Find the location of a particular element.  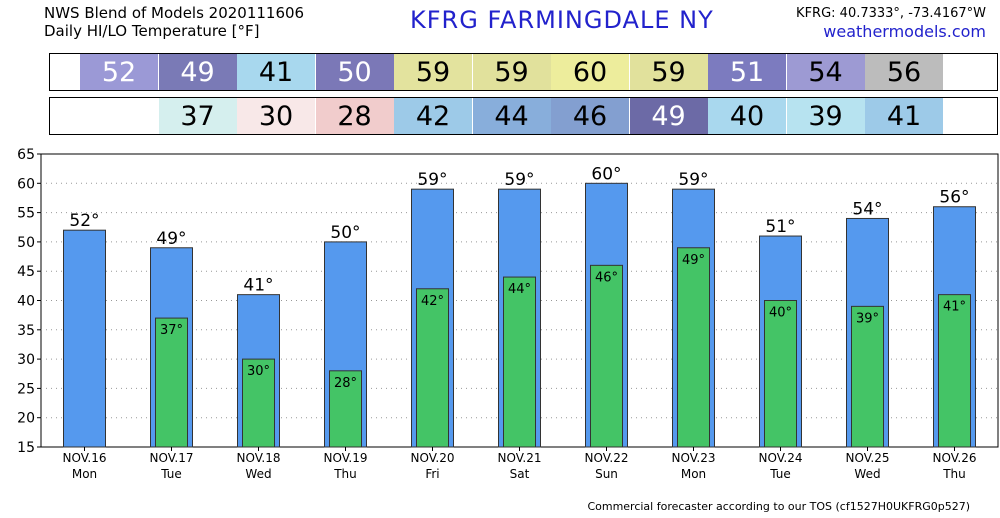

high-temperature-strip: 52 49 41 50 59 59 60 59 51 54 56 is located at coordinates (523, 72).